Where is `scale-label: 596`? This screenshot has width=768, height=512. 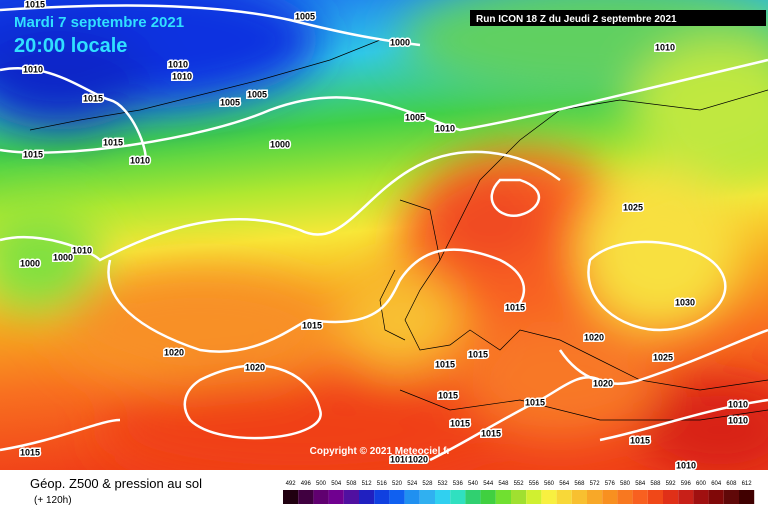
scale-label: 596 is located at coordinates (686, 484).